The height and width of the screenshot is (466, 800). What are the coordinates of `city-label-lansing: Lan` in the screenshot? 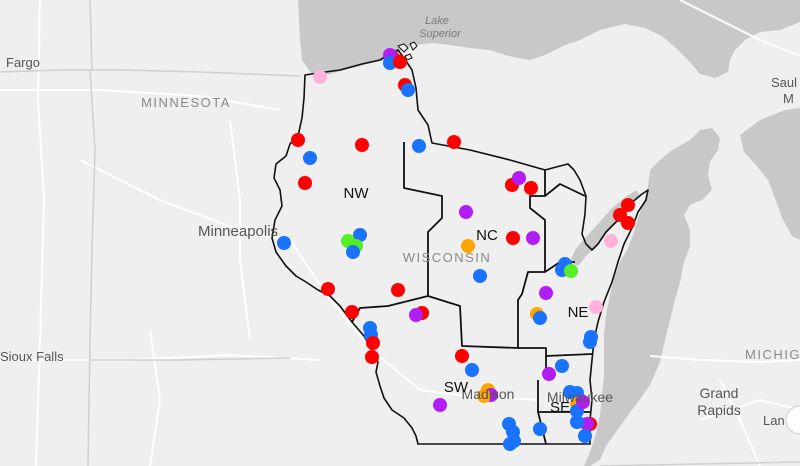 It's located at (774, 420).